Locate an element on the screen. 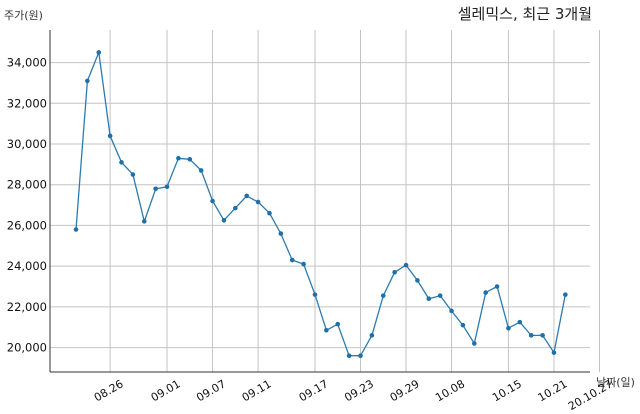 This screenshot has width=640, height=414. x-tick-label: 08.26 is located at coordinates (109, 390).